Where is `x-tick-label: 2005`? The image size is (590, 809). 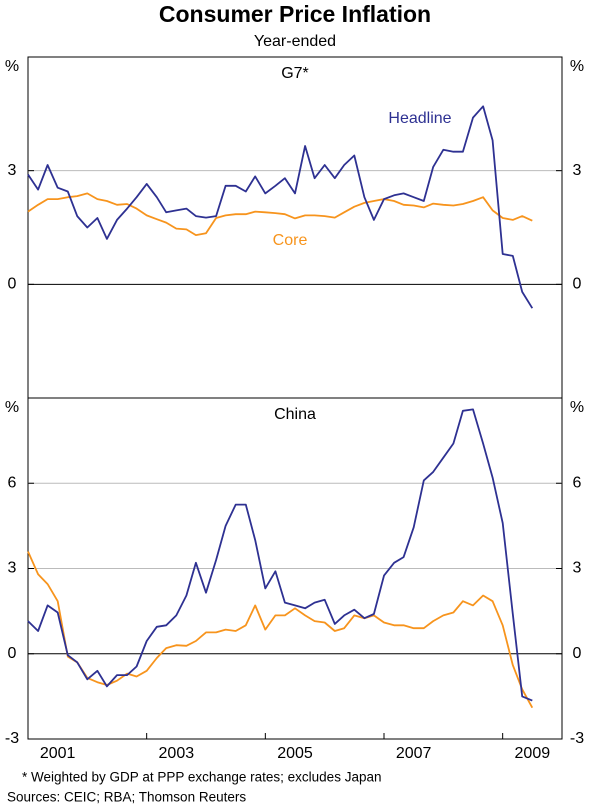 x-tick-label: 2005 is located at coordinates (295, 753).